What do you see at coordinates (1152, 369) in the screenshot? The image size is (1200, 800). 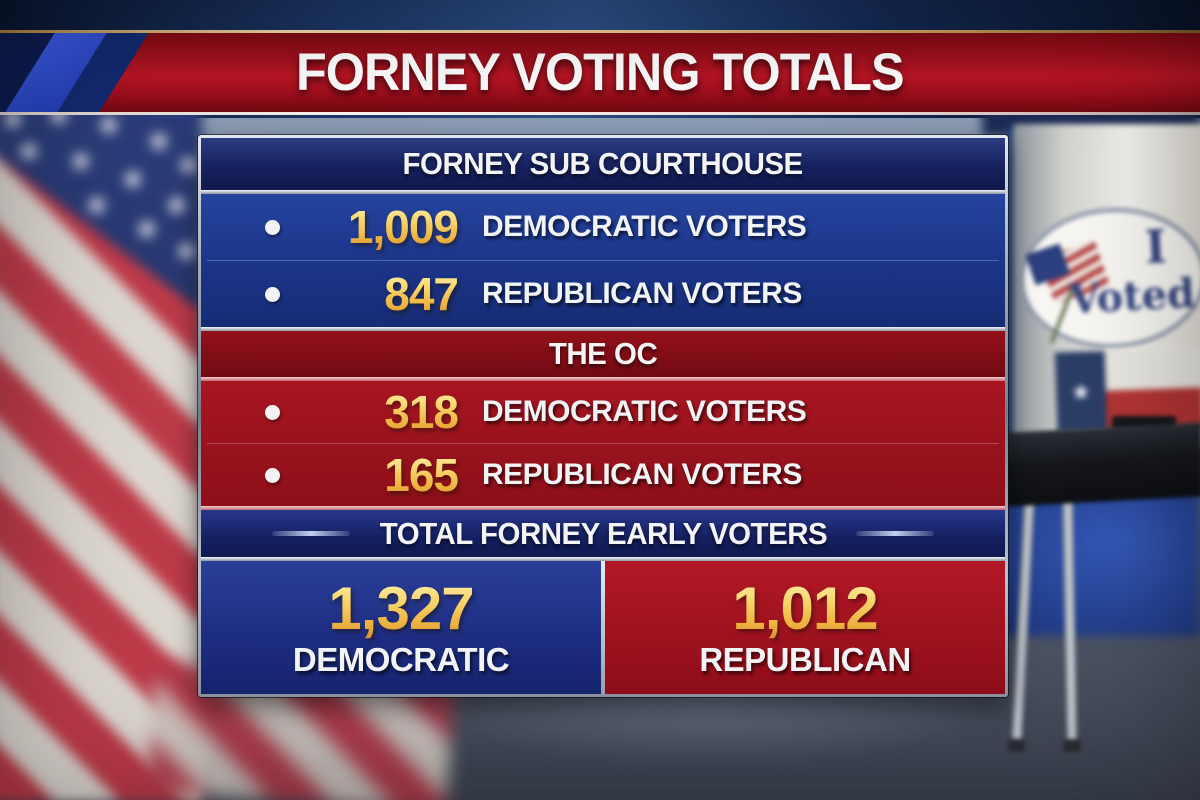 I see `texas-flag-white-stripe` at bounding box center [1152, 369].